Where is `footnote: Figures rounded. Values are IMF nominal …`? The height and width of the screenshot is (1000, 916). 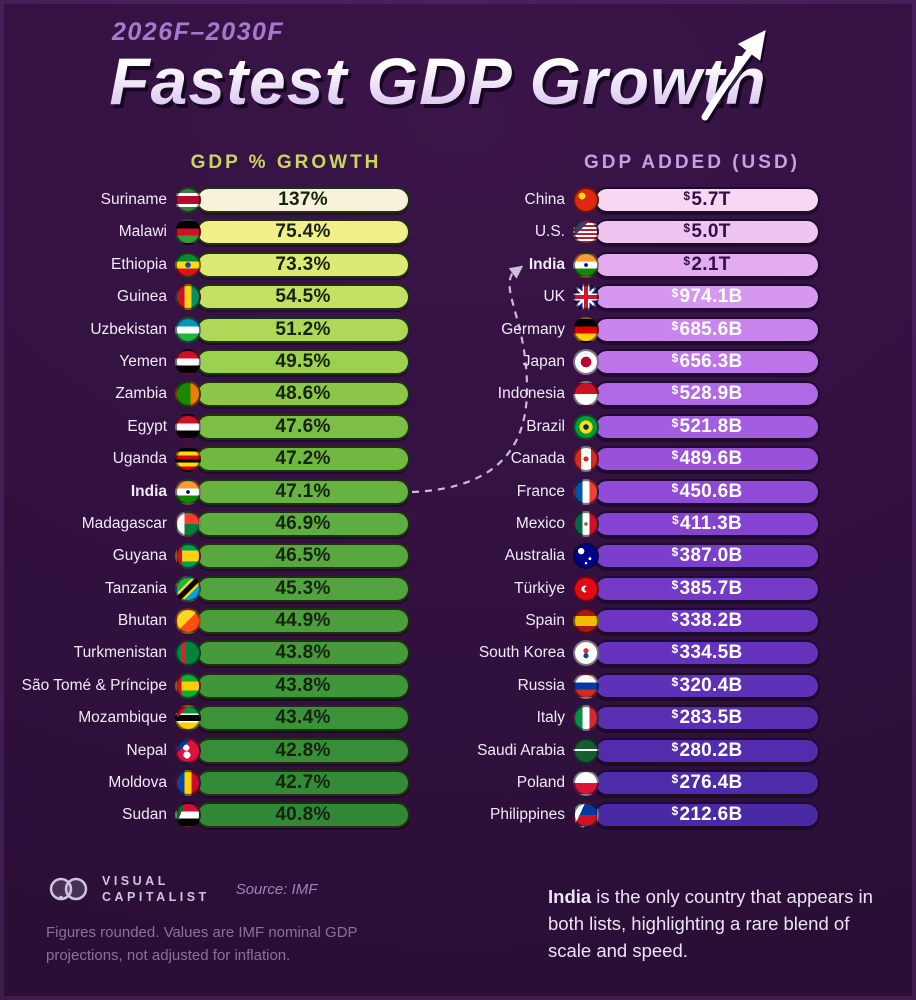 footnote: Figures rounded. Values are IMF nominal … is located at coordinates (202, 944).